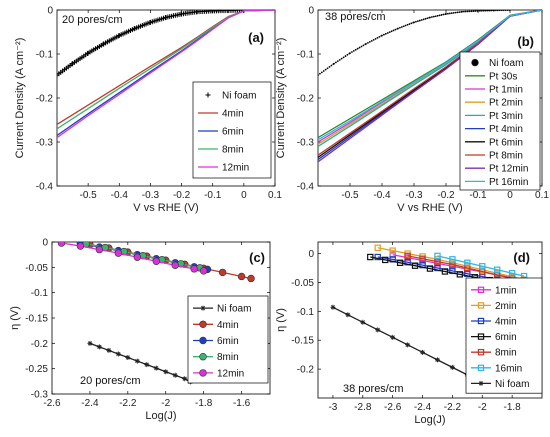 The width and height of the screenshot is (550, 437). Describe the element at coordinates (373, 389) in the screenshot. I see `panel-annotation: 38 pores/cm` at that location.